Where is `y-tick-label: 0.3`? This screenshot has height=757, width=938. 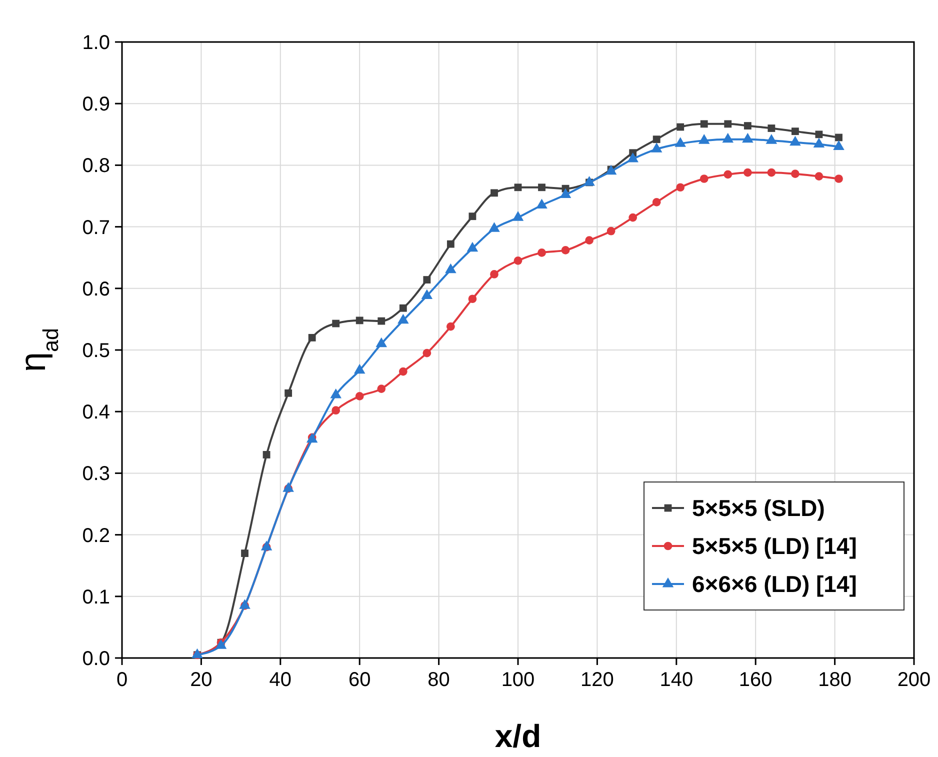 y-tick-label: 0.3 is located at coordinates (96, 474).